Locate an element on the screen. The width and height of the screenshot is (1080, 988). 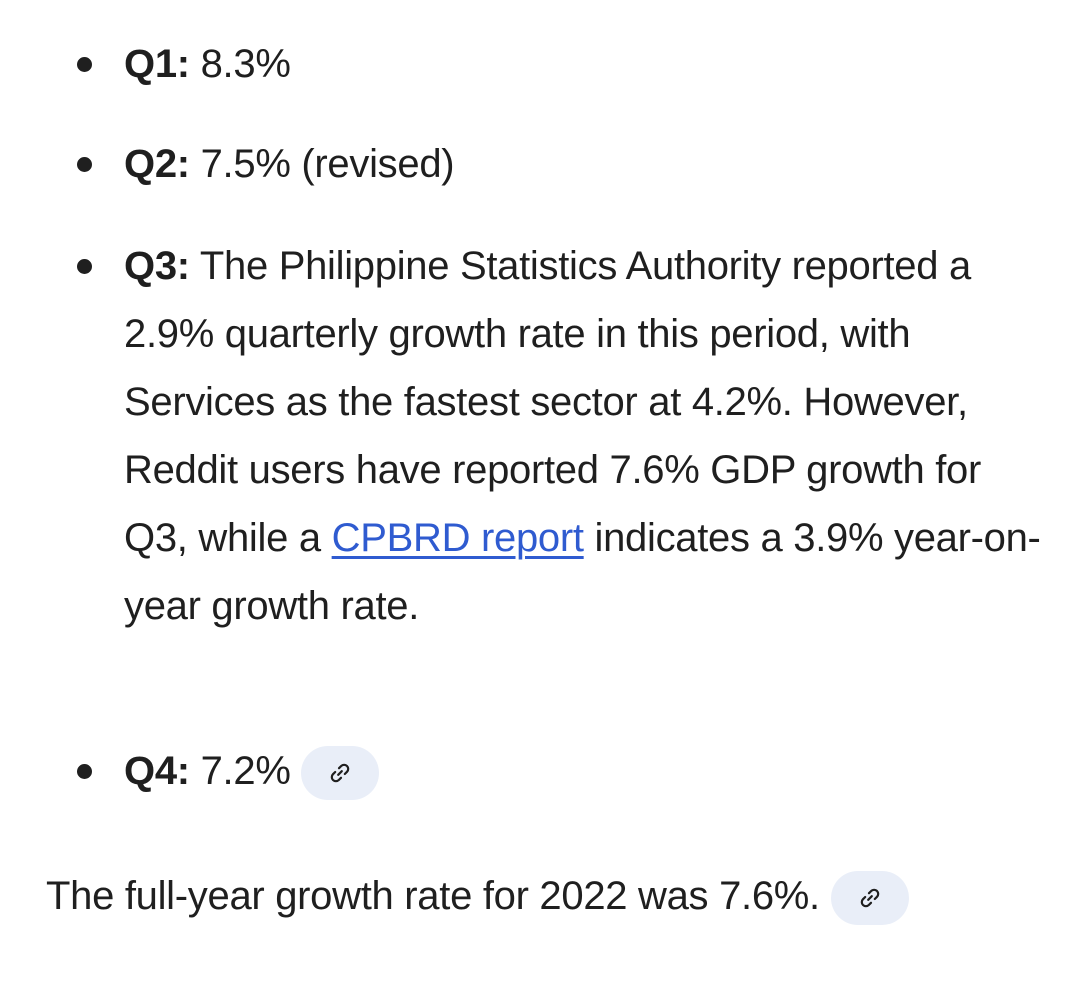
quarter-label: Q4: is located at coordinates (157, 771).